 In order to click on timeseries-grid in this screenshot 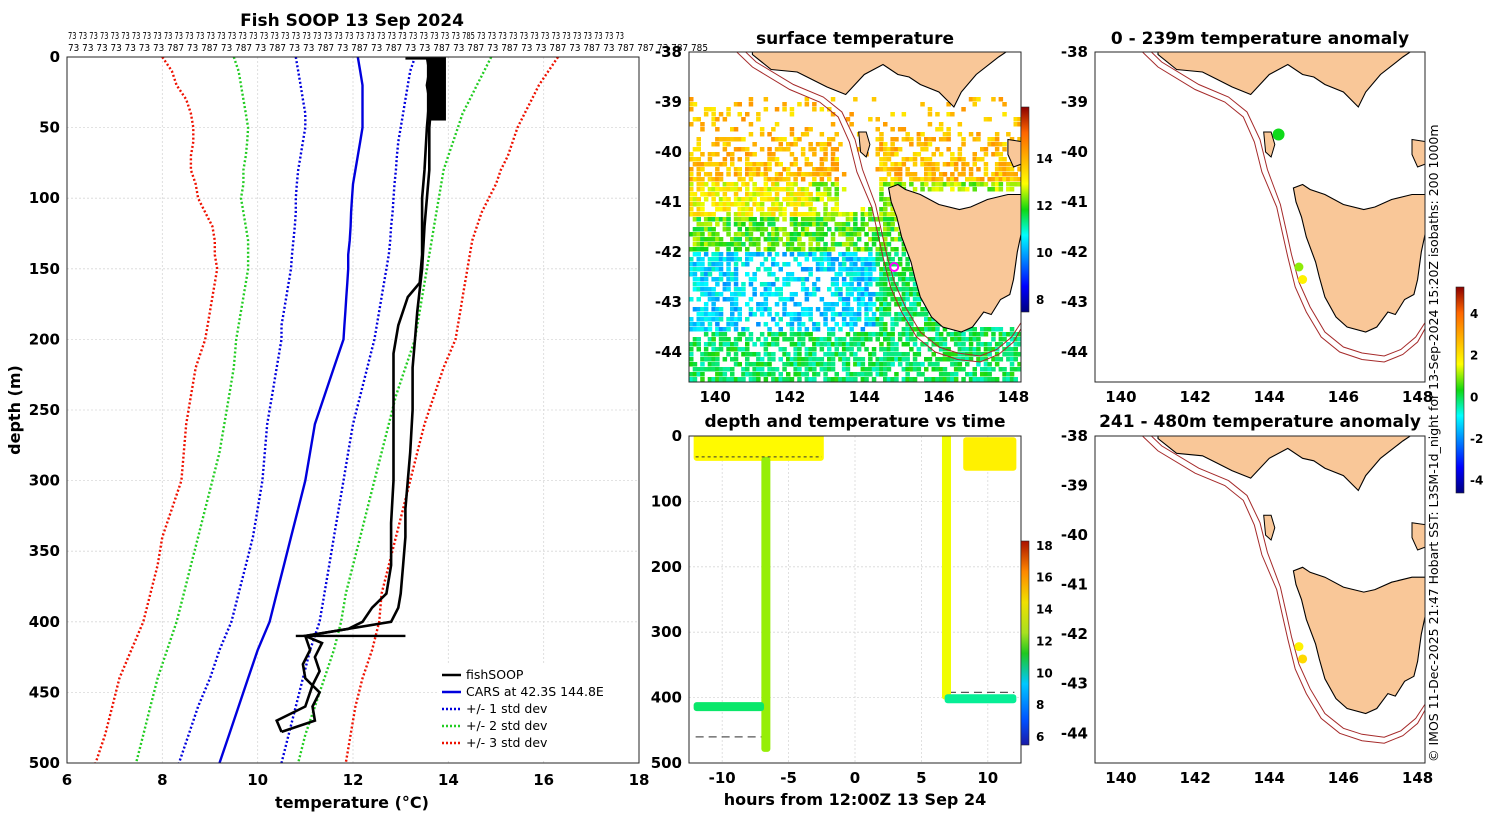, I will do `click(855, 599)`.